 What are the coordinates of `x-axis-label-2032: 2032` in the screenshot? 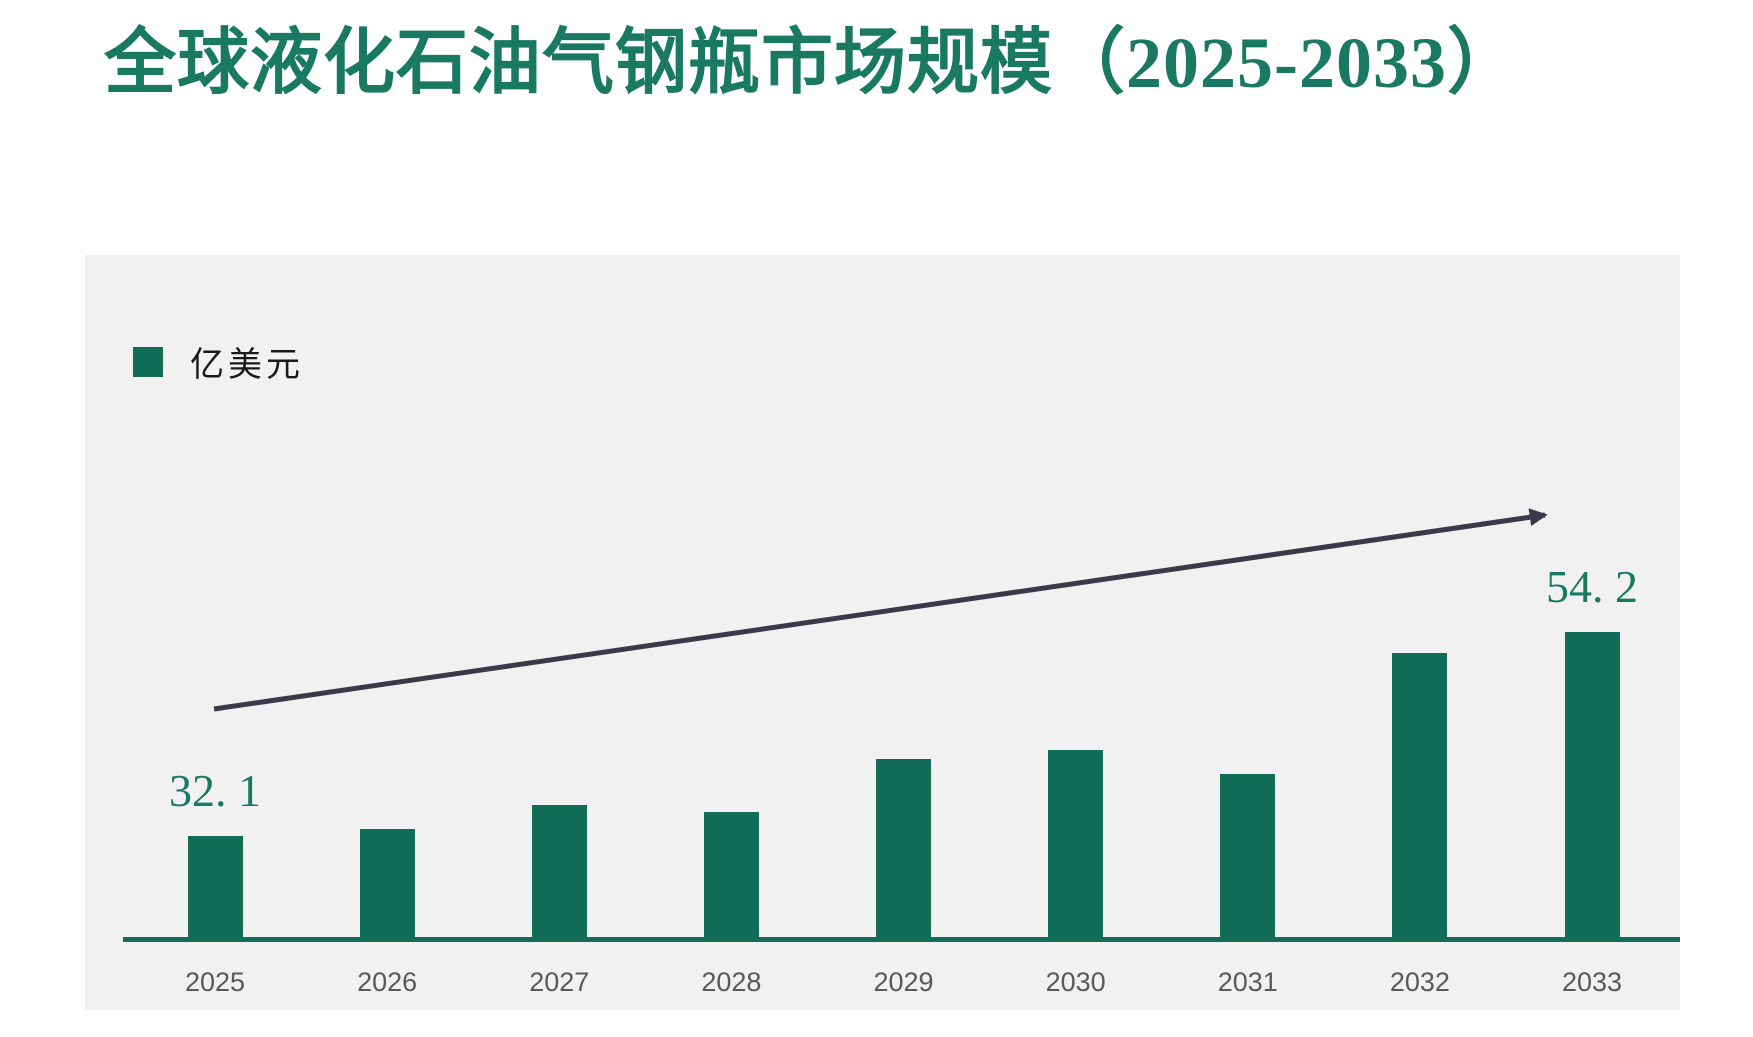 It's located at (1419, 982).